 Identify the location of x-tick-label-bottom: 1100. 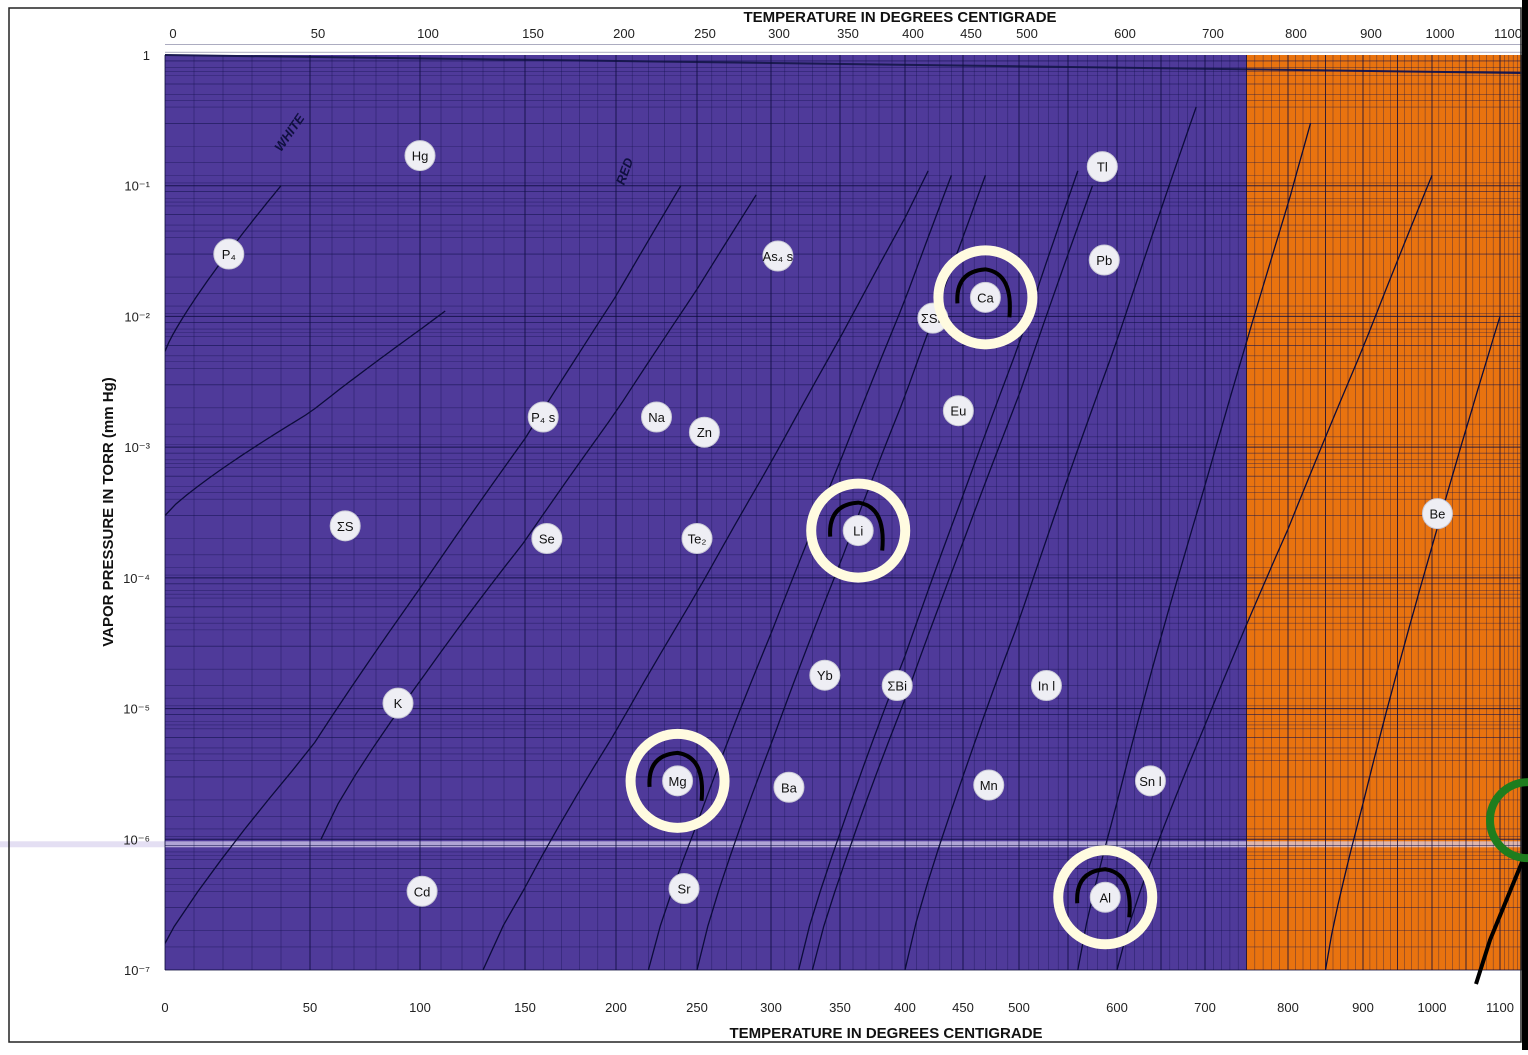
(1500, 1007).